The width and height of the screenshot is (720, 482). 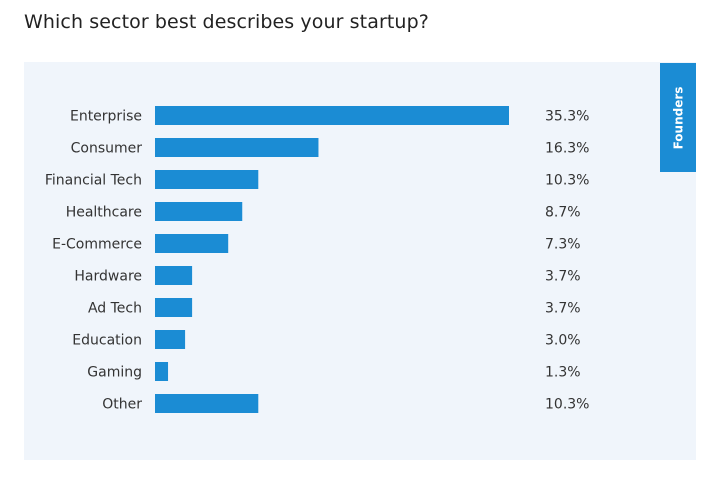 I want to click on value-label: 8.7%, so click(x=563, y=213).